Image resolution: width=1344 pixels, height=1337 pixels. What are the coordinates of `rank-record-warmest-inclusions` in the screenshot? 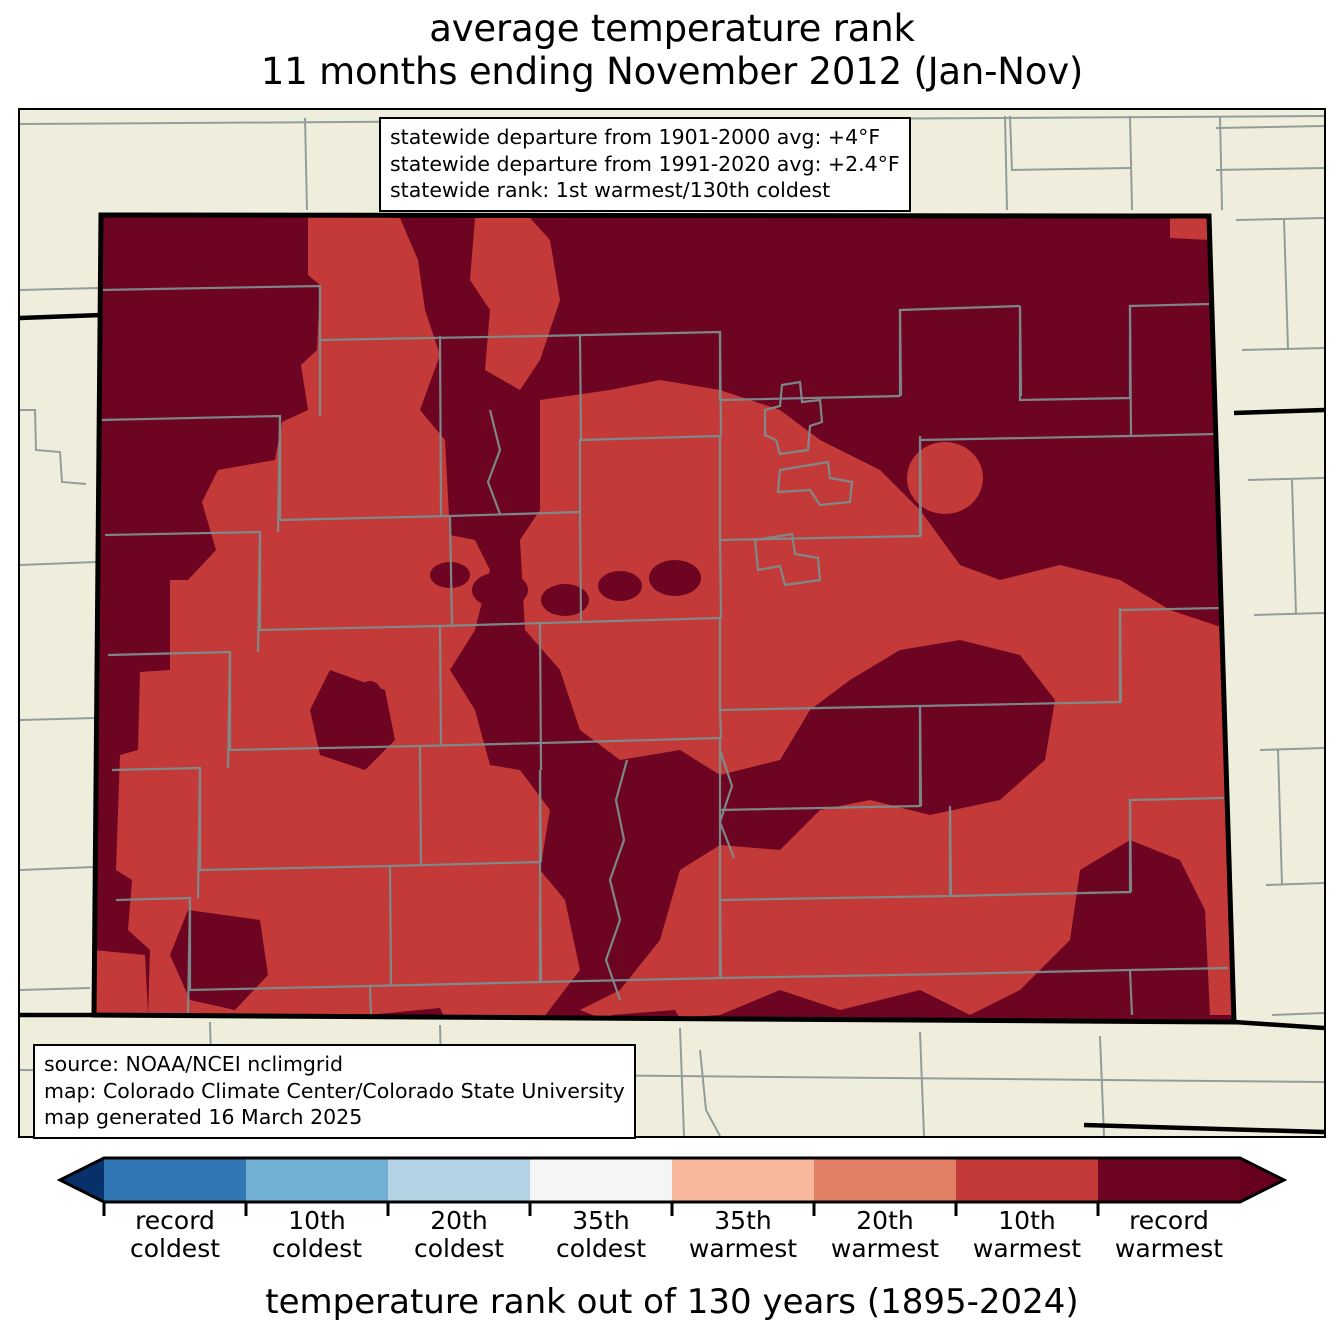 It's located at (435, 791).